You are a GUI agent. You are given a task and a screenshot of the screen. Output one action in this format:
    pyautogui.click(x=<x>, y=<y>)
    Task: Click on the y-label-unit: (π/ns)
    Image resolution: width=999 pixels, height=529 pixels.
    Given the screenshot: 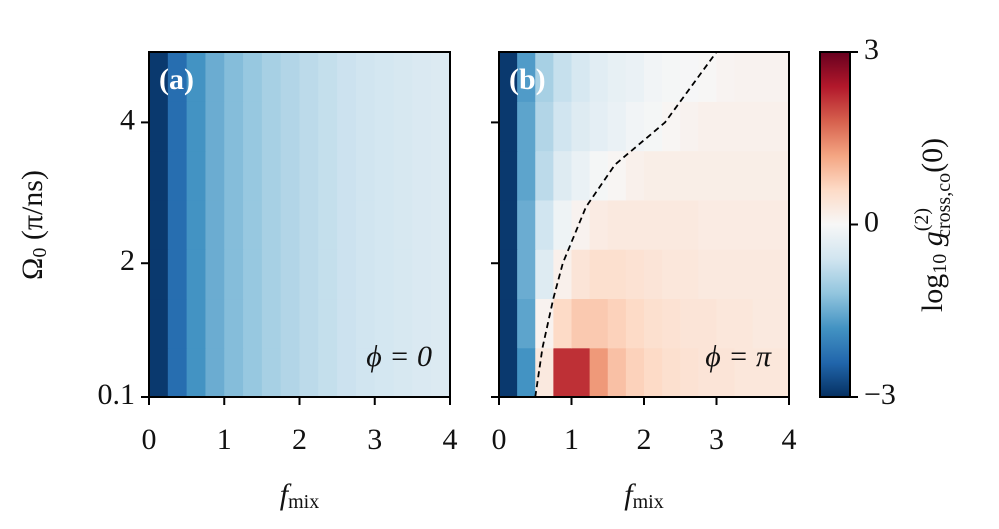 What is the action you would take?
    pyautogui.click(x=32, y=209)
    